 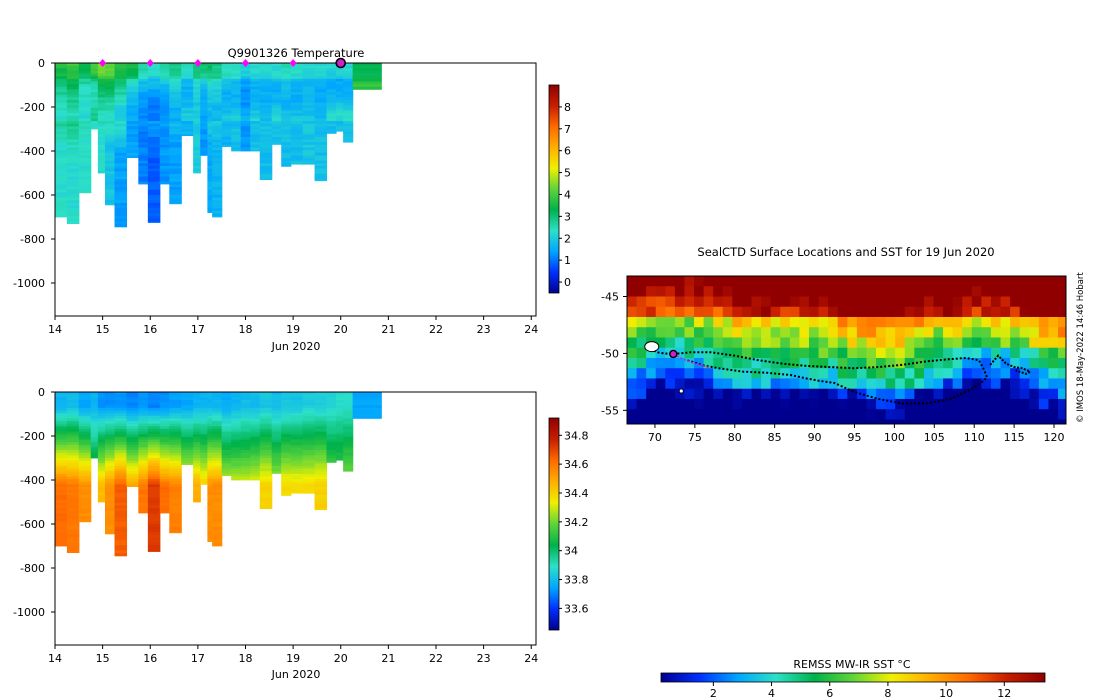 What do you see at coordinates (85, 457) in the screenshot?
I see `profile-column` at bounding box center [85, 457].